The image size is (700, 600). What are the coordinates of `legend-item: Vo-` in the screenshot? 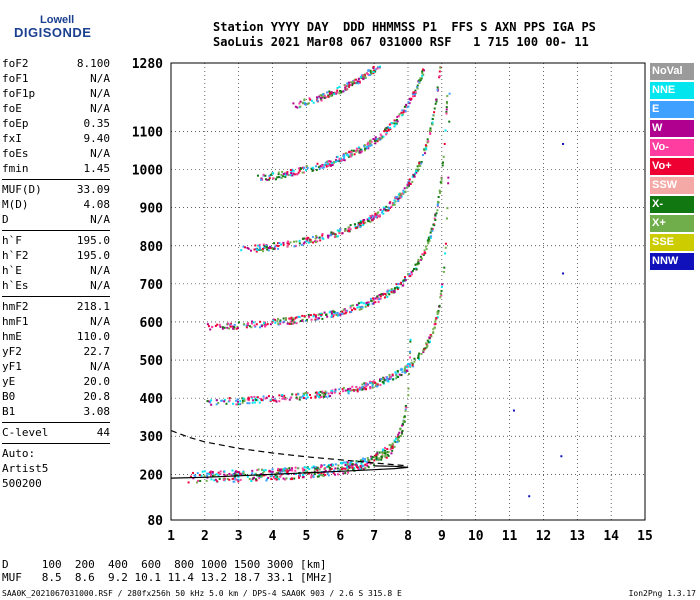 It's located at (672, 147).